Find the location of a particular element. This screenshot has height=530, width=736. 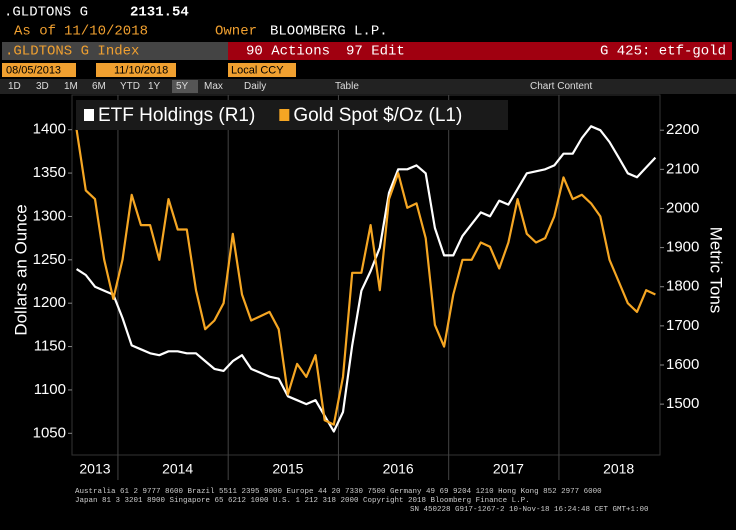

range-button: 1M is located at coordinates (71, 86).